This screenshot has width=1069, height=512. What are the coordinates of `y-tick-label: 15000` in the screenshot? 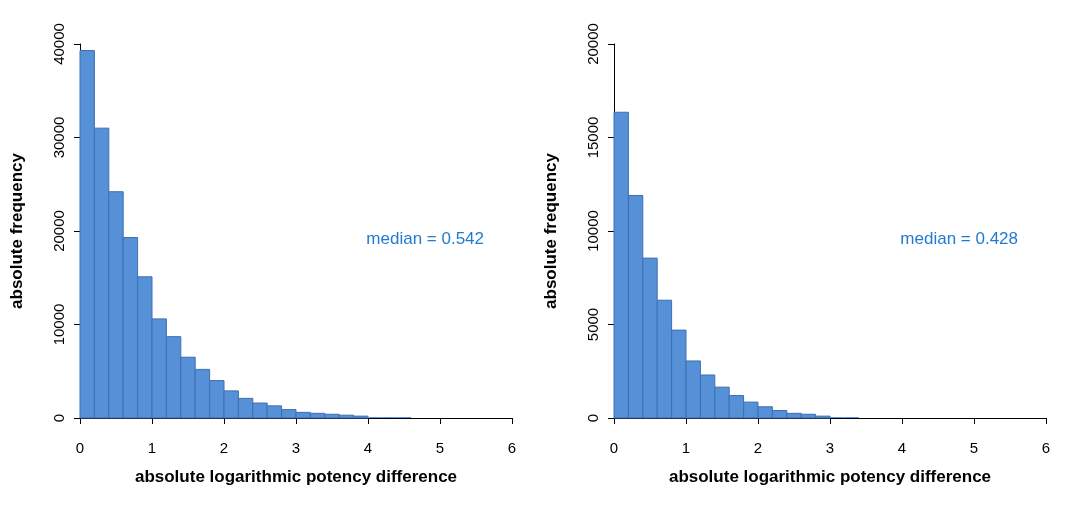 It's located at (592, 137).